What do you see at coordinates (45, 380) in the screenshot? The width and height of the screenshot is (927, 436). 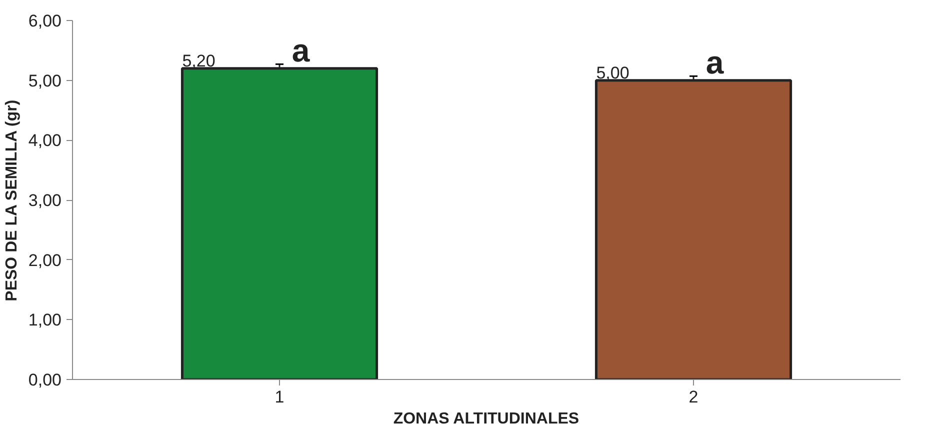 I see `y-tick-label: 0,00` at bounding box center [45, 380].